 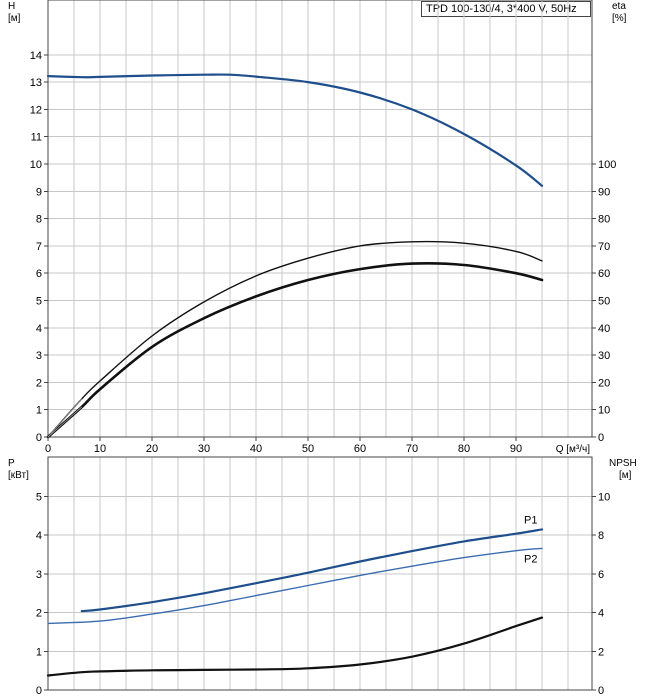 I want to click on y-right-label-bottom: NPSH, so click(x=623, y=463).